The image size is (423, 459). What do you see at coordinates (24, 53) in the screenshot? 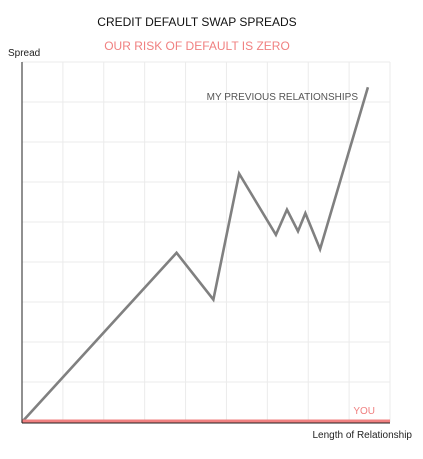
I see `y-axis-label: Spread` at bounding box center [24, 53].